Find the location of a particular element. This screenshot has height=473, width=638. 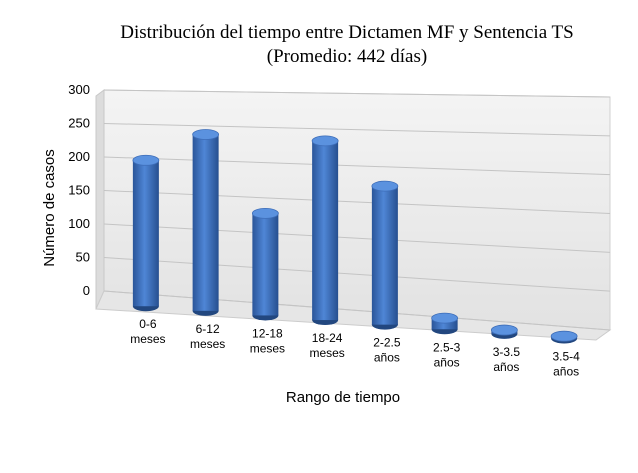

y-tick-label: 250 is located at coordinates (79, 123).